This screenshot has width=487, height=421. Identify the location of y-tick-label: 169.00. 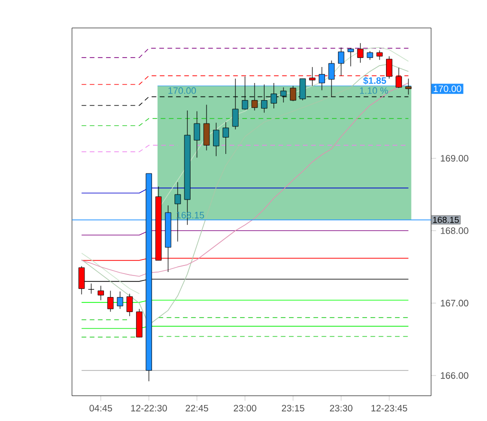
(454, 158).